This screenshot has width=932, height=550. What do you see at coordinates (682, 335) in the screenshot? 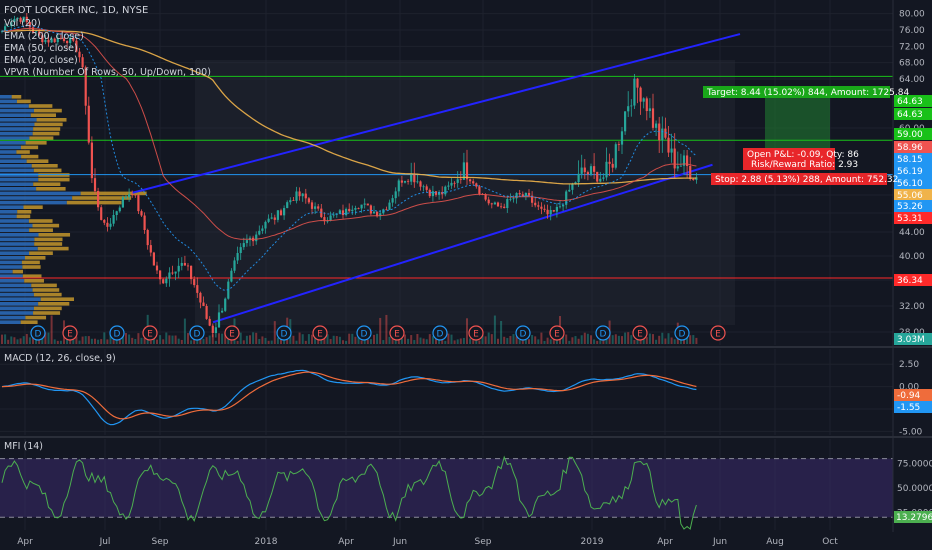
I see `event-marker-label: D` at bounding box center [682, 335].